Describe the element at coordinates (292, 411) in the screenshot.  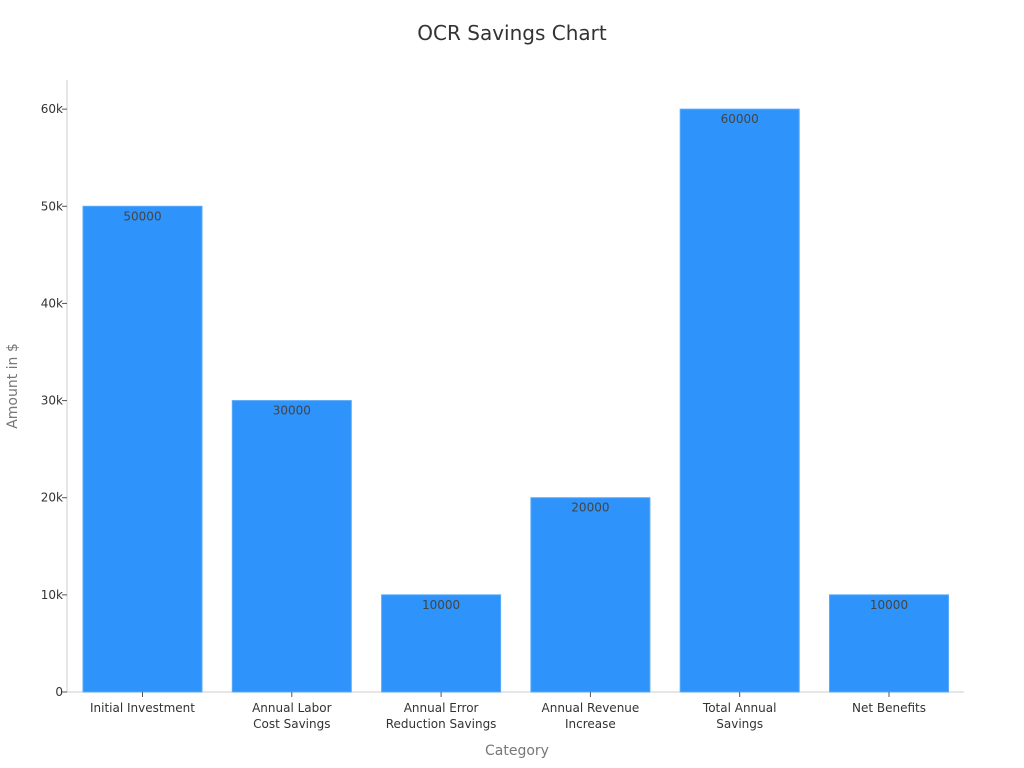
I see `bar-value-label: 30000` at that location.